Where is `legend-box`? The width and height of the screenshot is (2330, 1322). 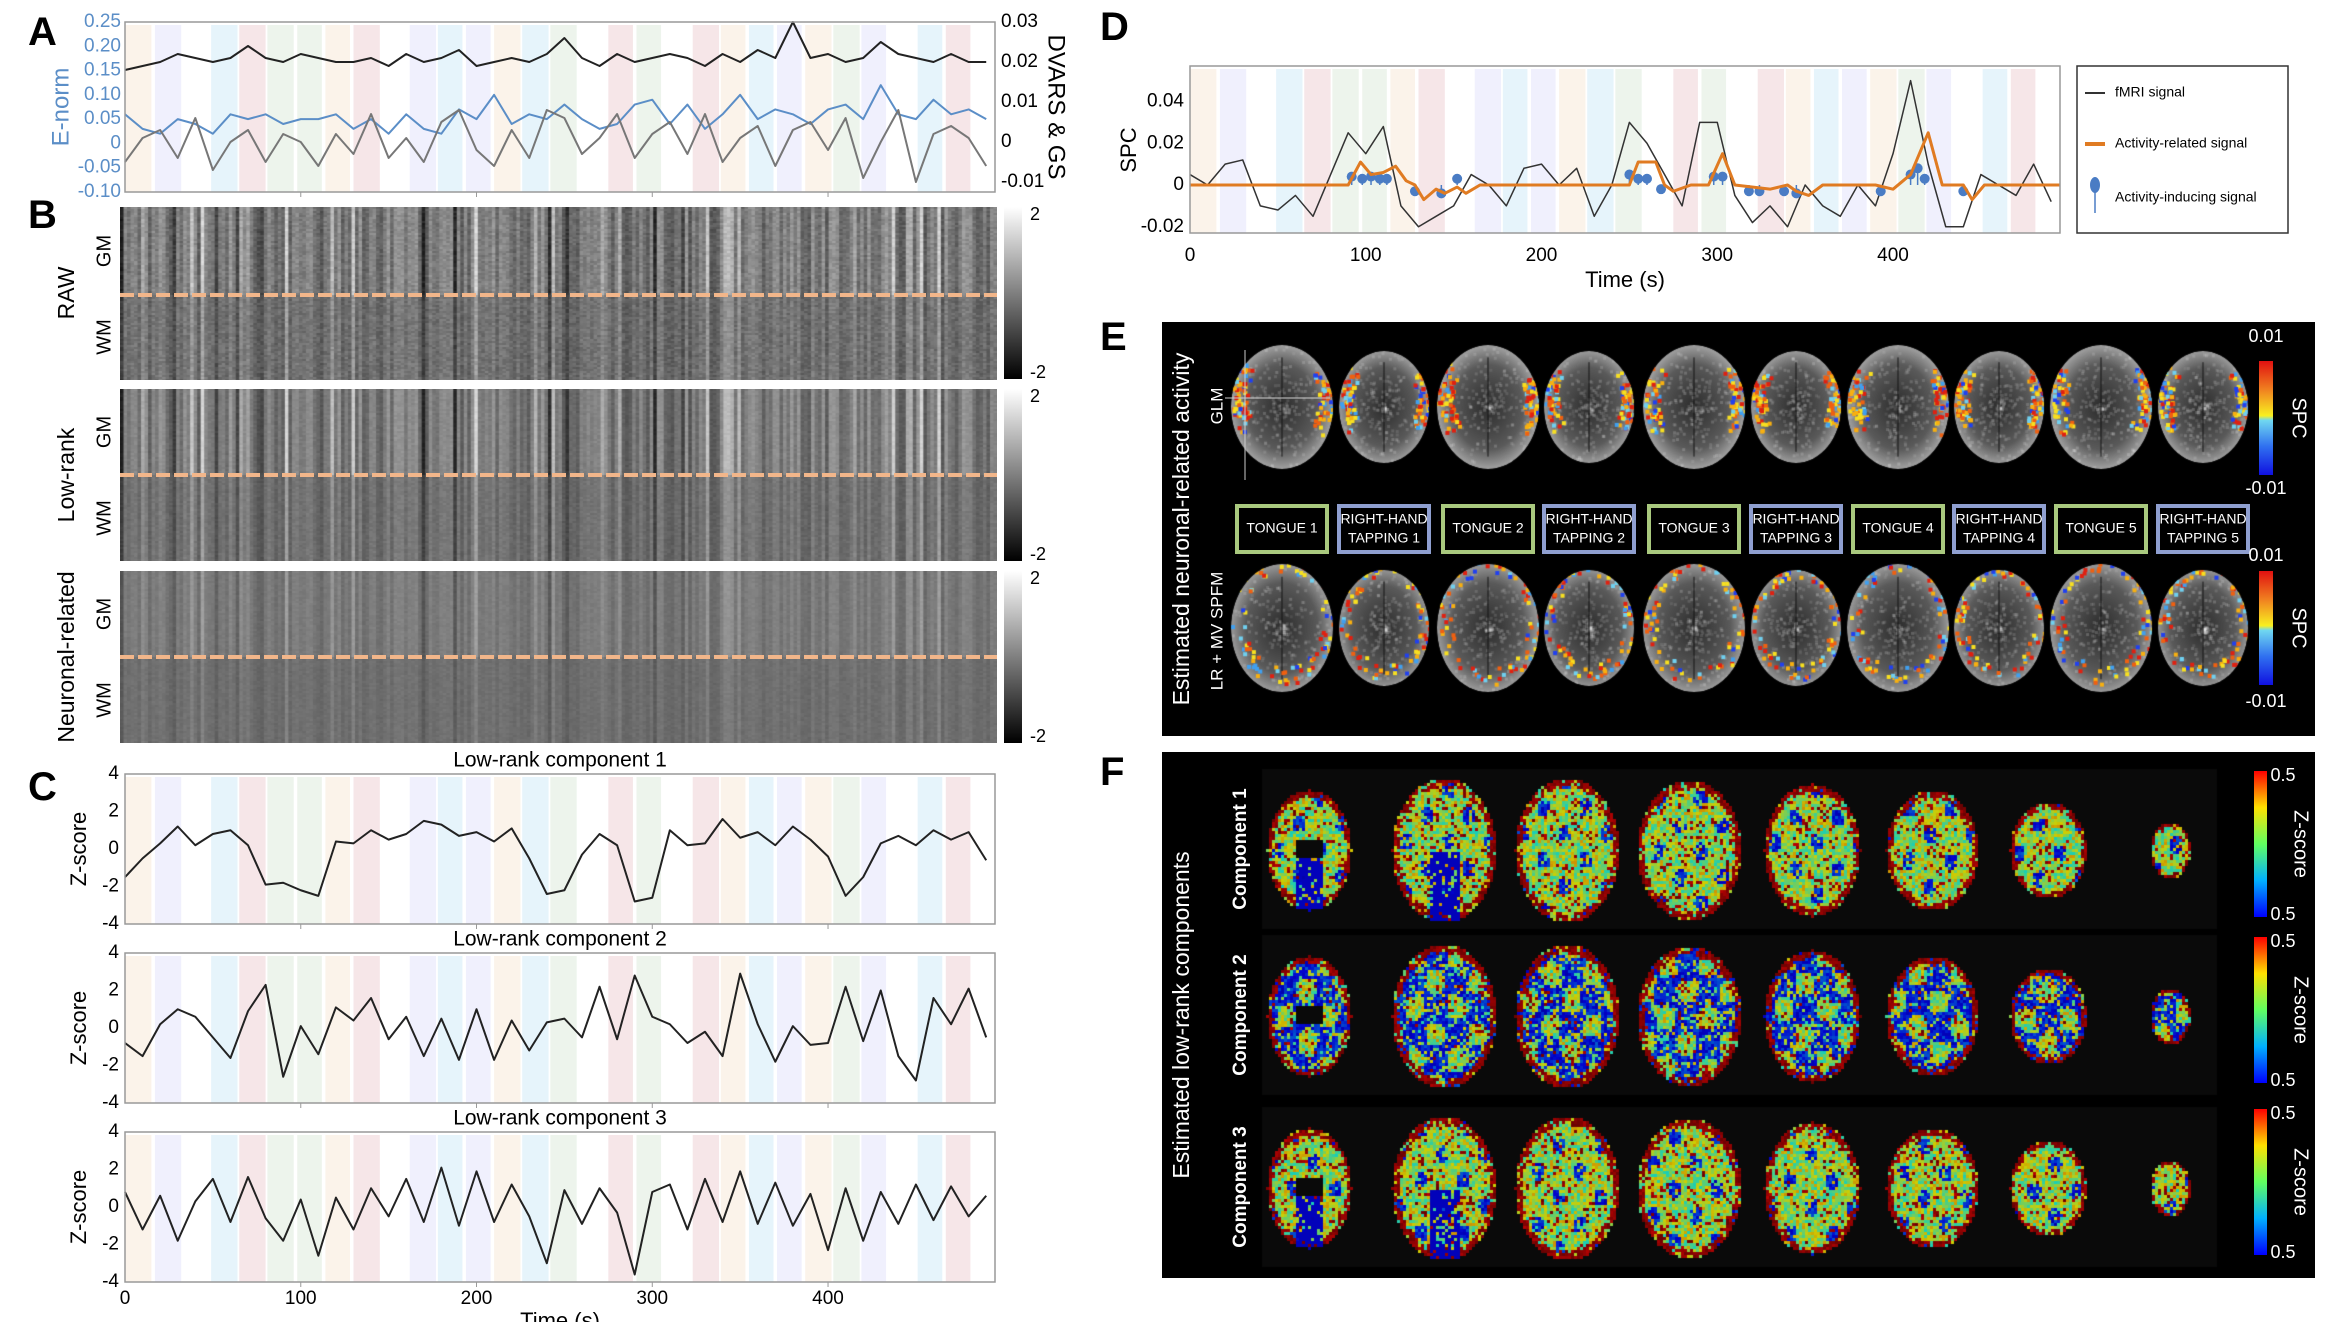 legend-box is located at coordinates (2182, 149).